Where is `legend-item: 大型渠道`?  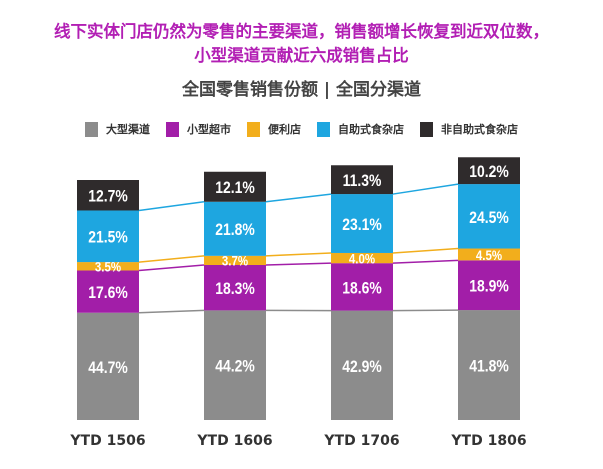 legend-item: 大型渠道 is located at coordinates (117, 129).